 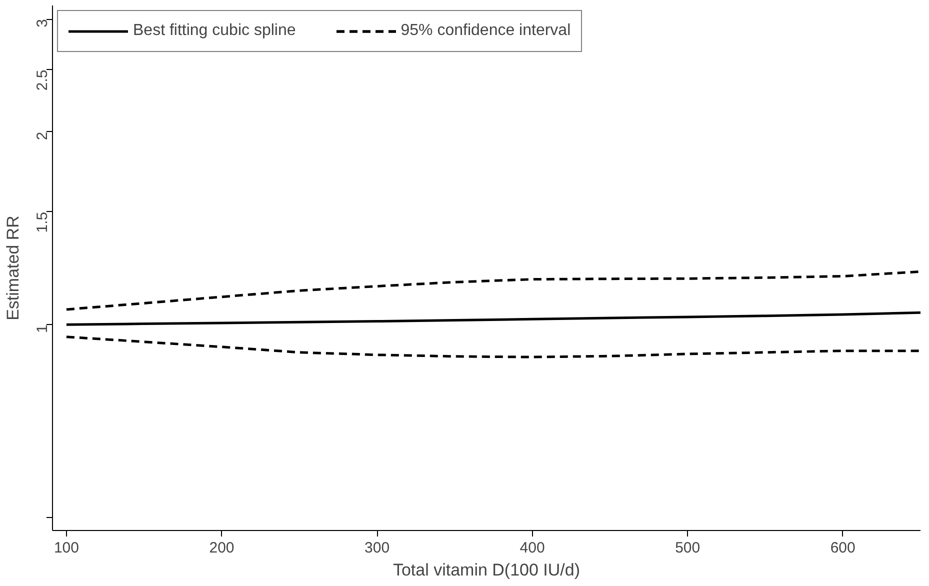 What do you see at coordinates (66, 548) in the screenshot?
I see `x-tick-label: 100` at bounding box center [66, 548].